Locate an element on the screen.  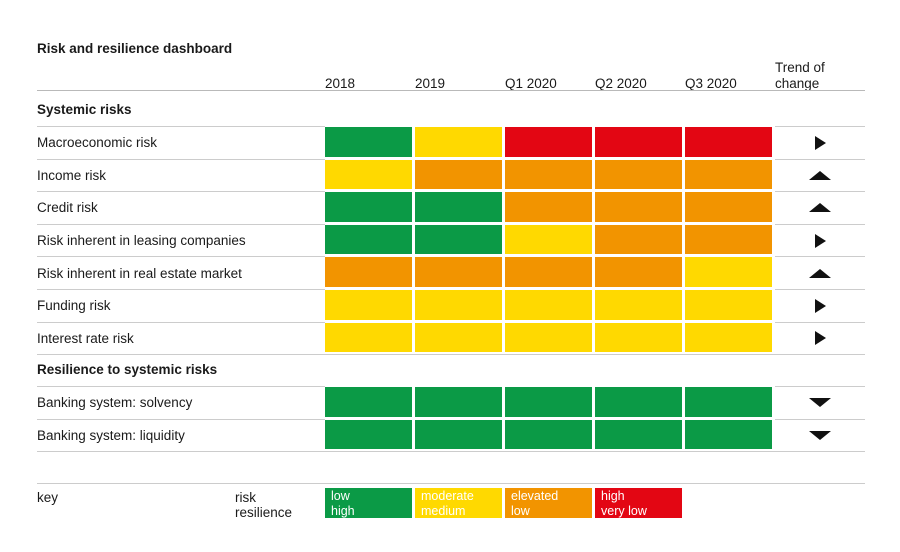
legend-title: key is located at coordinates (48, 497).